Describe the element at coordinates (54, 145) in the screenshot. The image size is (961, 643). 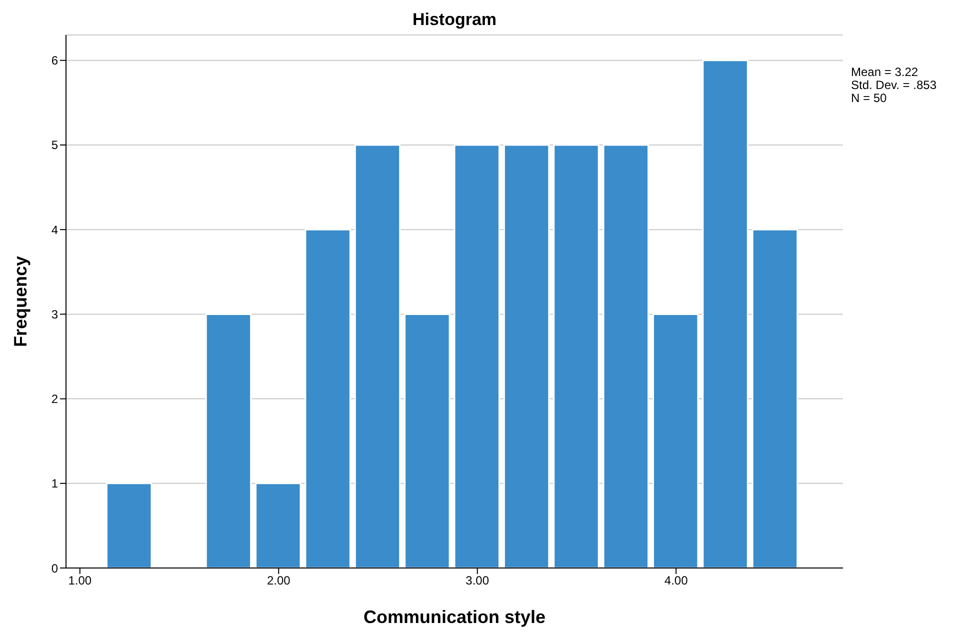
I see `y-tick-label: 5` at that location.